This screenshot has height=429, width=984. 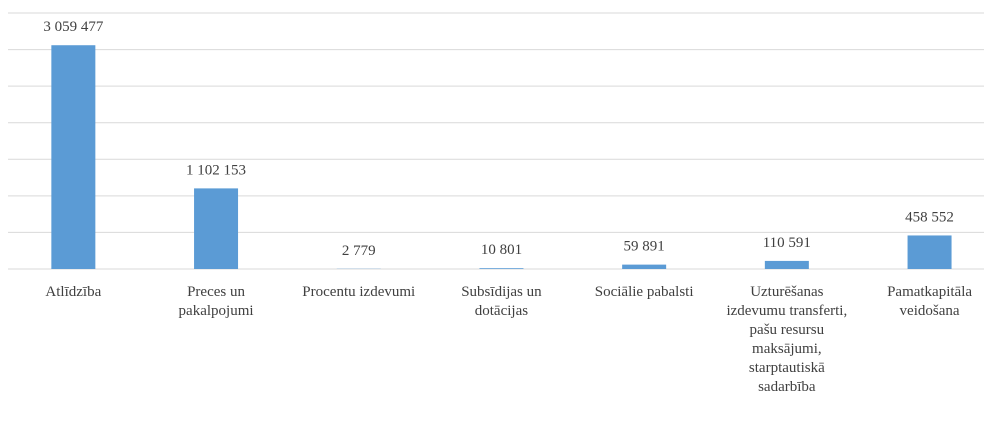 What do you see at coordinates (359, 251) in the screenshot?
I see `value-label: 2 779` at bounding box center [359, 251].